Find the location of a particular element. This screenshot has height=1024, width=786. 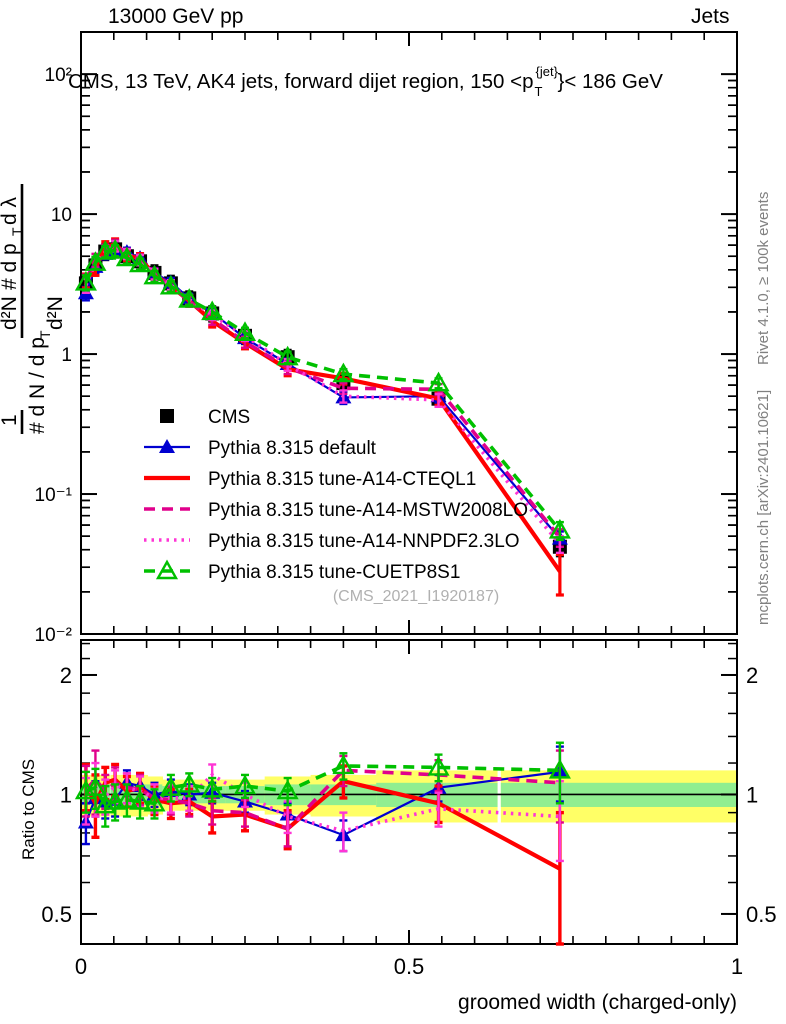

ylabel-num-dpt-sub: T is located at coordinates (17, 231).